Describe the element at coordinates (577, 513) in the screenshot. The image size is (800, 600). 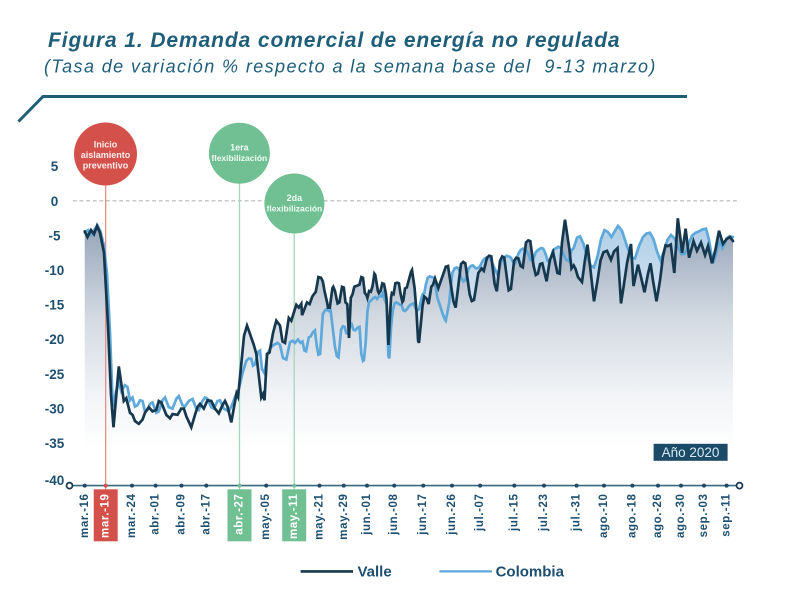
I see `svg-text: jul.-31` at that location.